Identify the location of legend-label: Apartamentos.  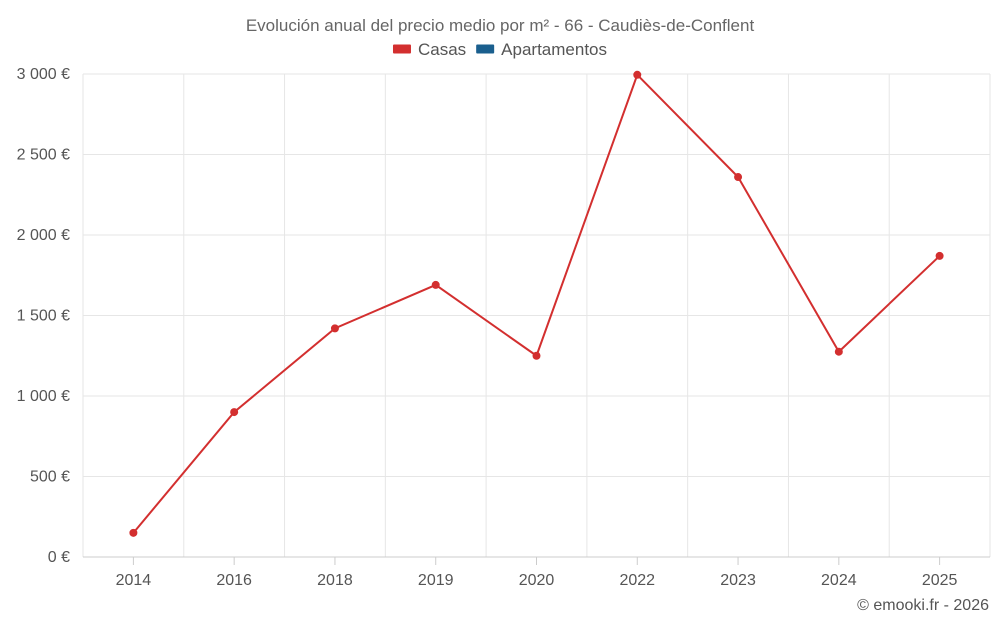
(554, 49).